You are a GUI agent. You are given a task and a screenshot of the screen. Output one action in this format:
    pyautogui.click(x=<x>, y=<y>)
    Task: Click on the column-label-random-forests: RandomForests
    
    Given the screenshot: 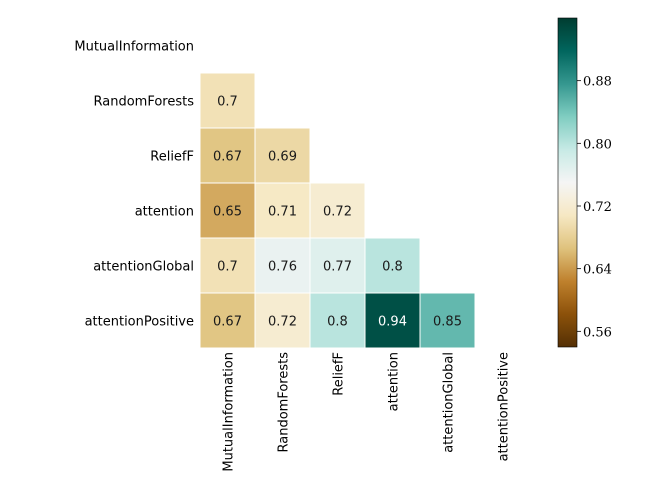 What is the action you would take?
    pyautogui.click(x=284, y=402)
    